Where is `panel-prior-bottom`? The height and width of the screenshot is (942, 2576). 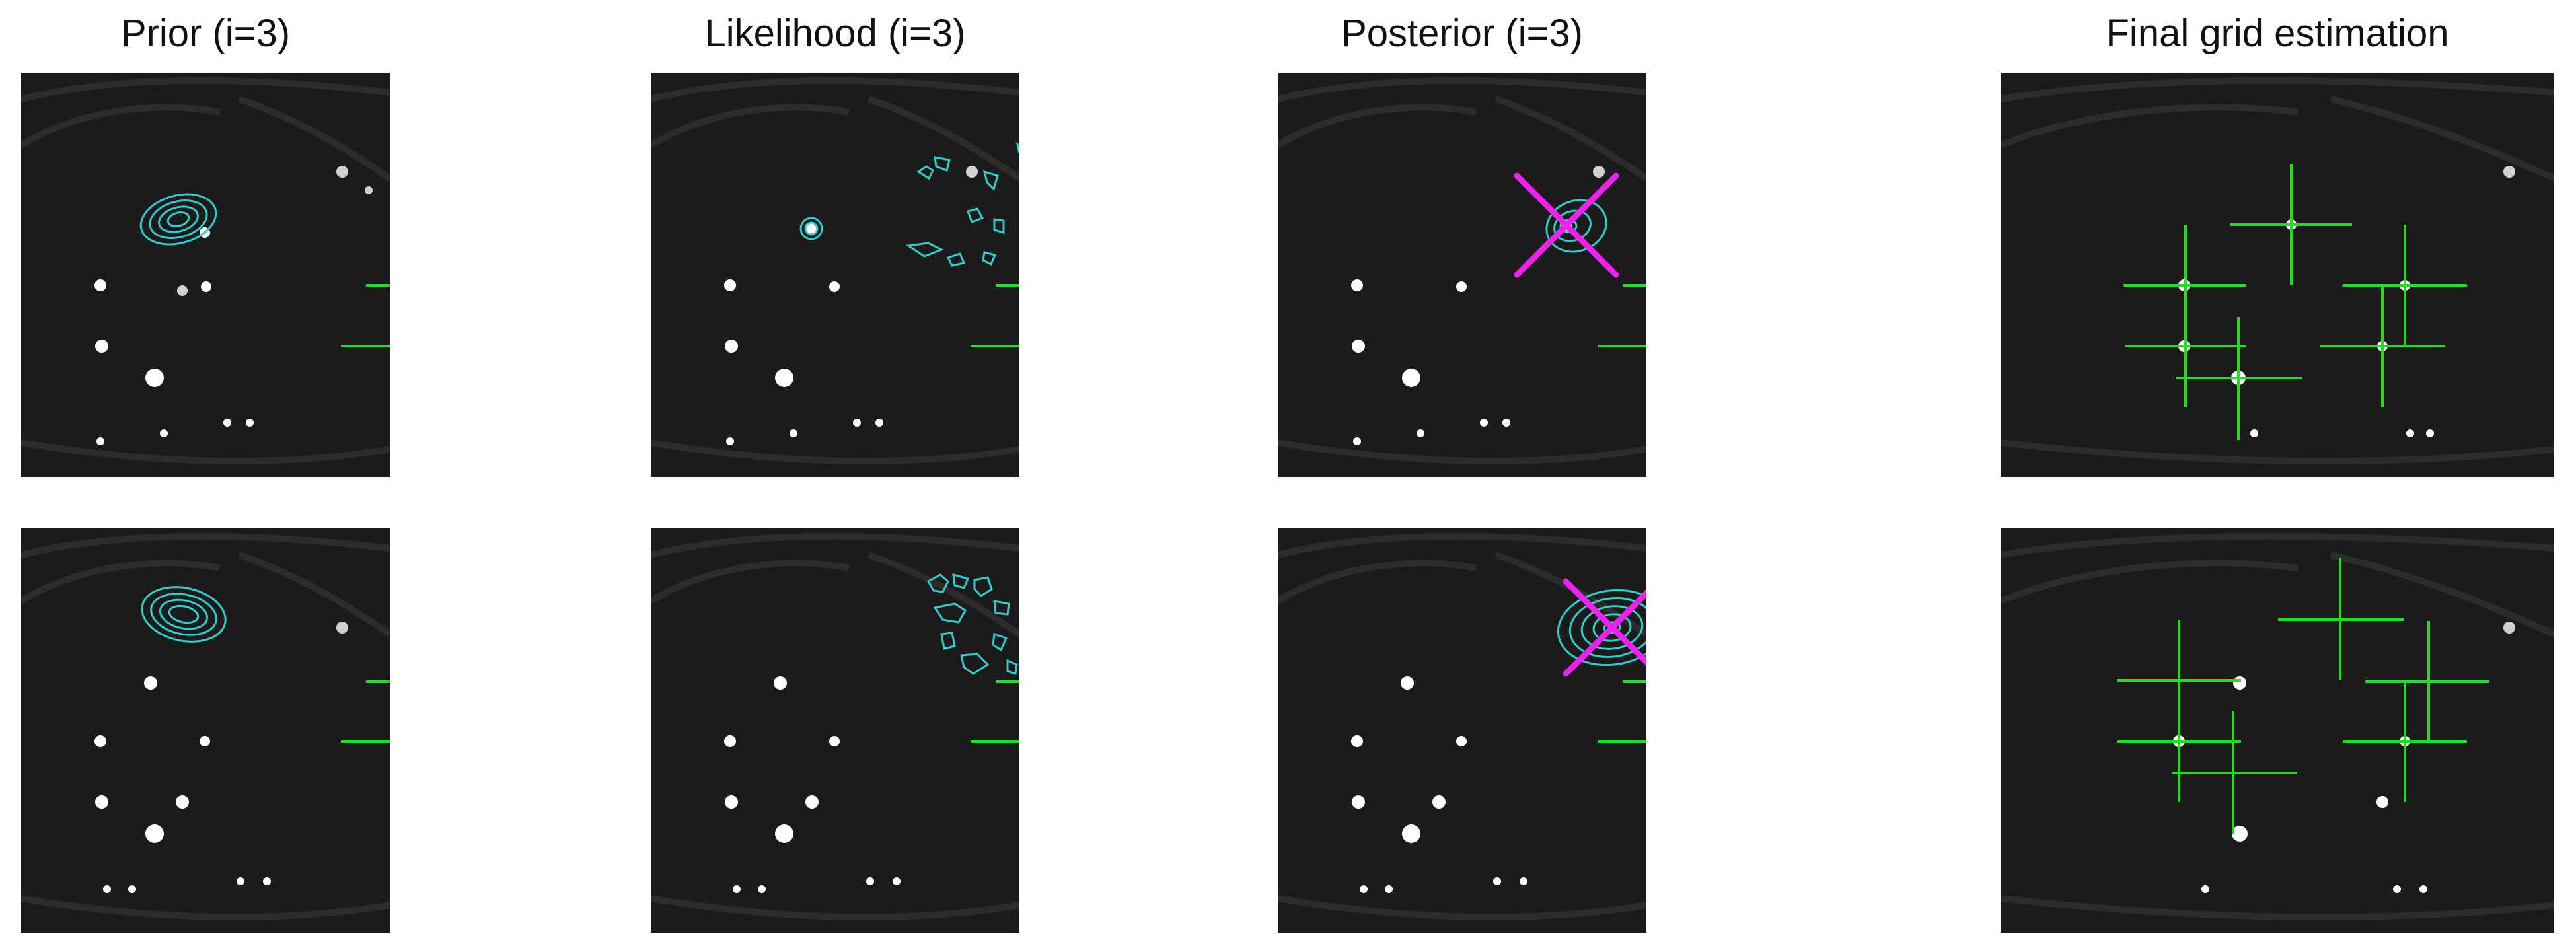 panel-prior-bottom is located at coordinates (205, 730).